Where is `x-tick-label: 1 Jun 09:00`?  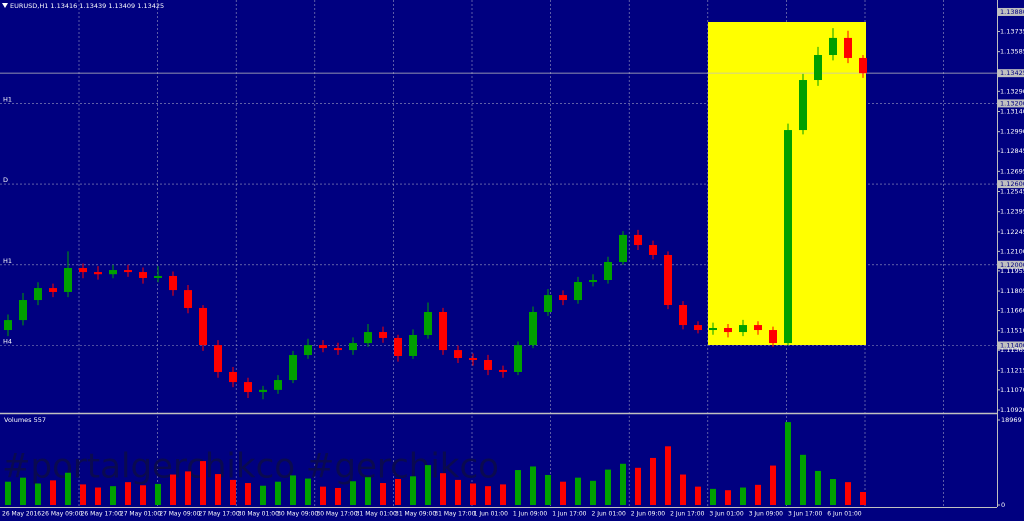
x-tick-label: 1 Jun 09:00 is located at coordinates (530, 514).